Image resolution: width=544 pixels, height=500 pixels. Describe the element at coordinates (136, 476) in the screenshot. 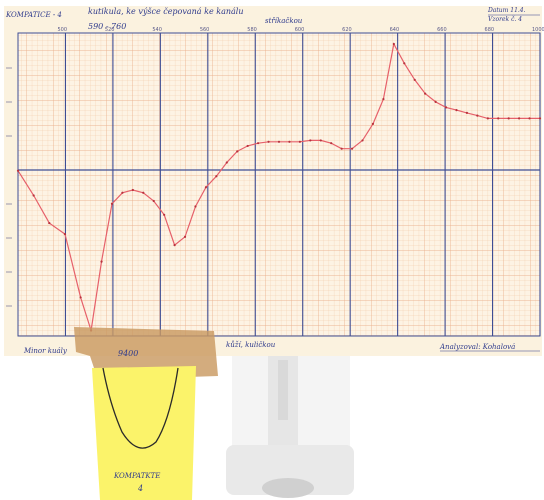

I see `sticky-note-label: KOMPATKTE` at that location.